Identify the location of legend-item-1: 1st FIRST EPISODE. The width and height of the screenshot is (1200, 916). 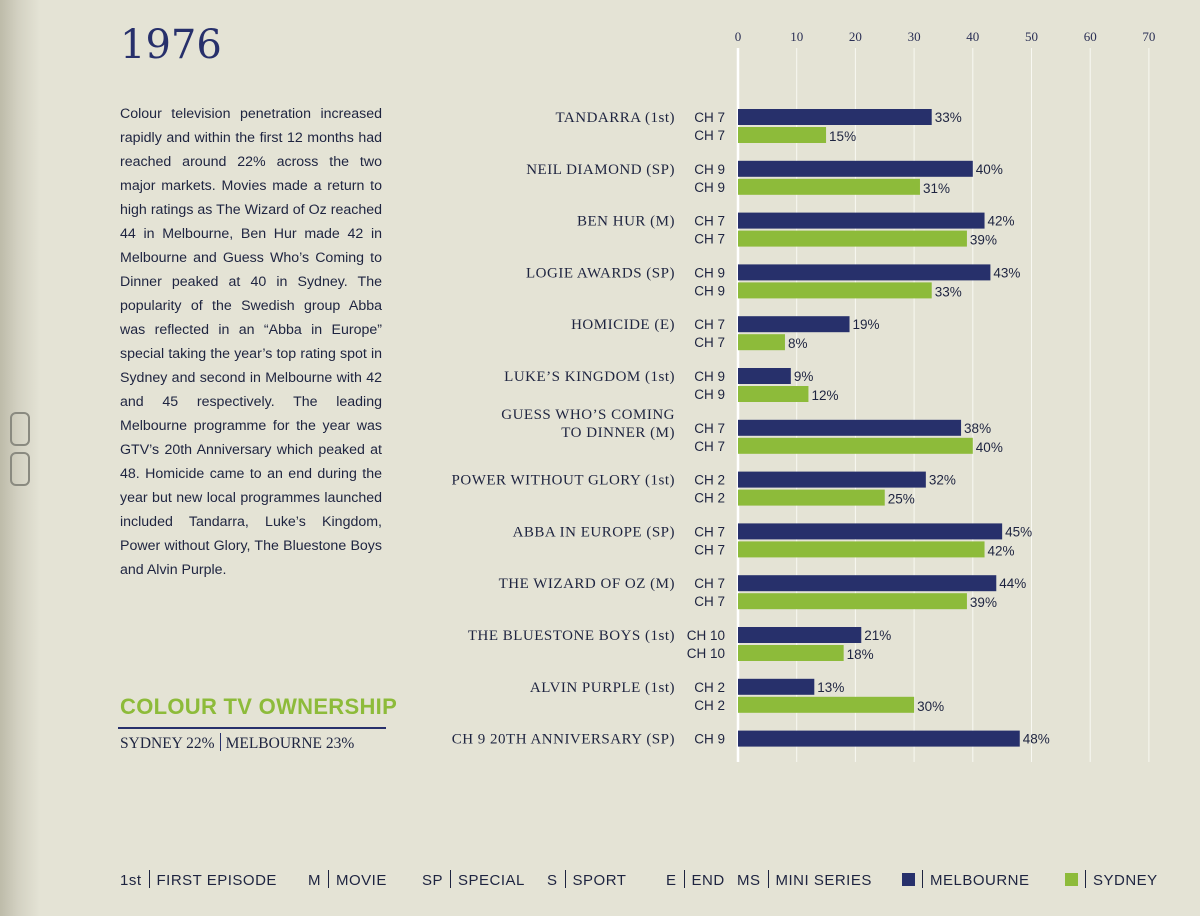
(198, 879).